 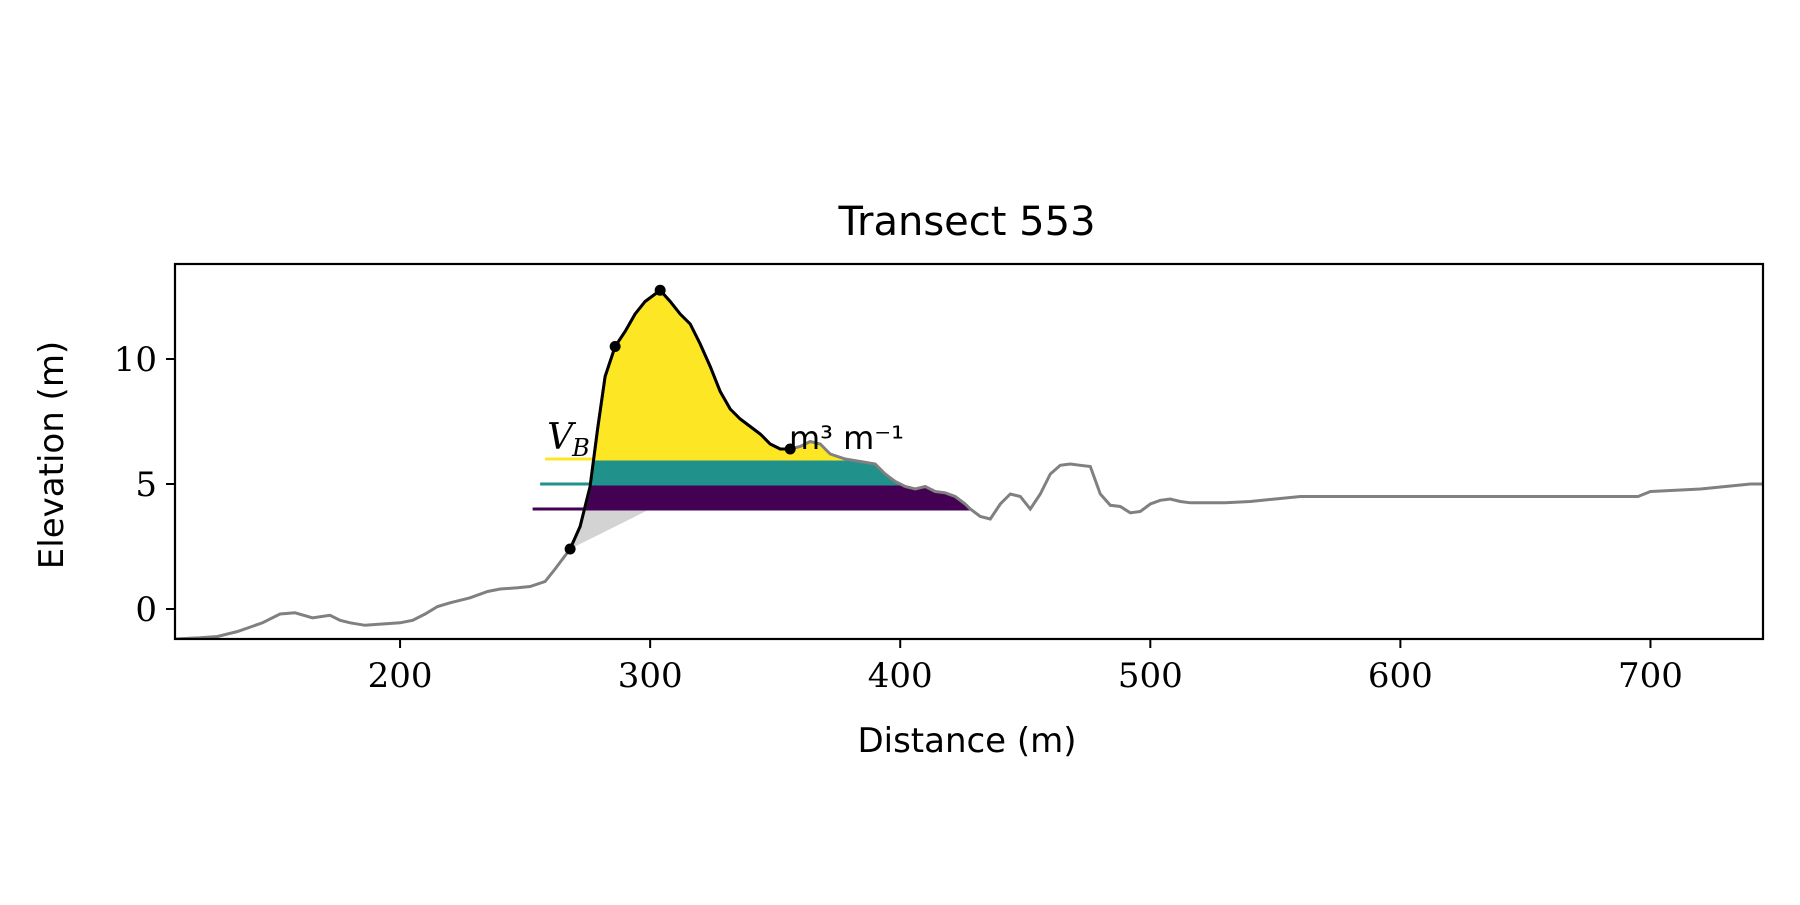 What do you see at coordinates (1650, 676) in the screenshot?
I see `x-tick-label-700: 700` at bounding box center [1650, 676].